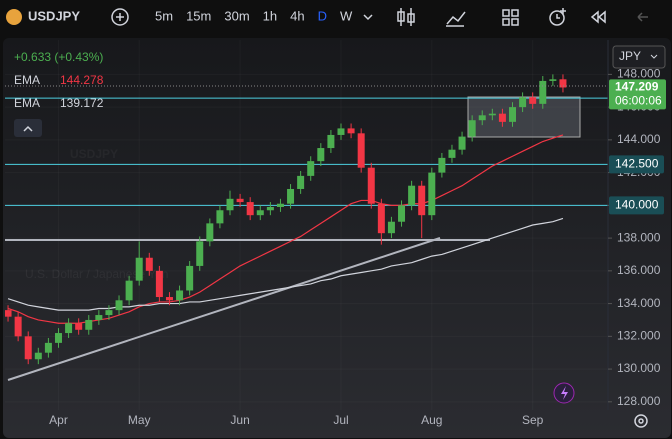 The image size is (672, 439). I want to click on price-label: 142.500, so click(637, 164).